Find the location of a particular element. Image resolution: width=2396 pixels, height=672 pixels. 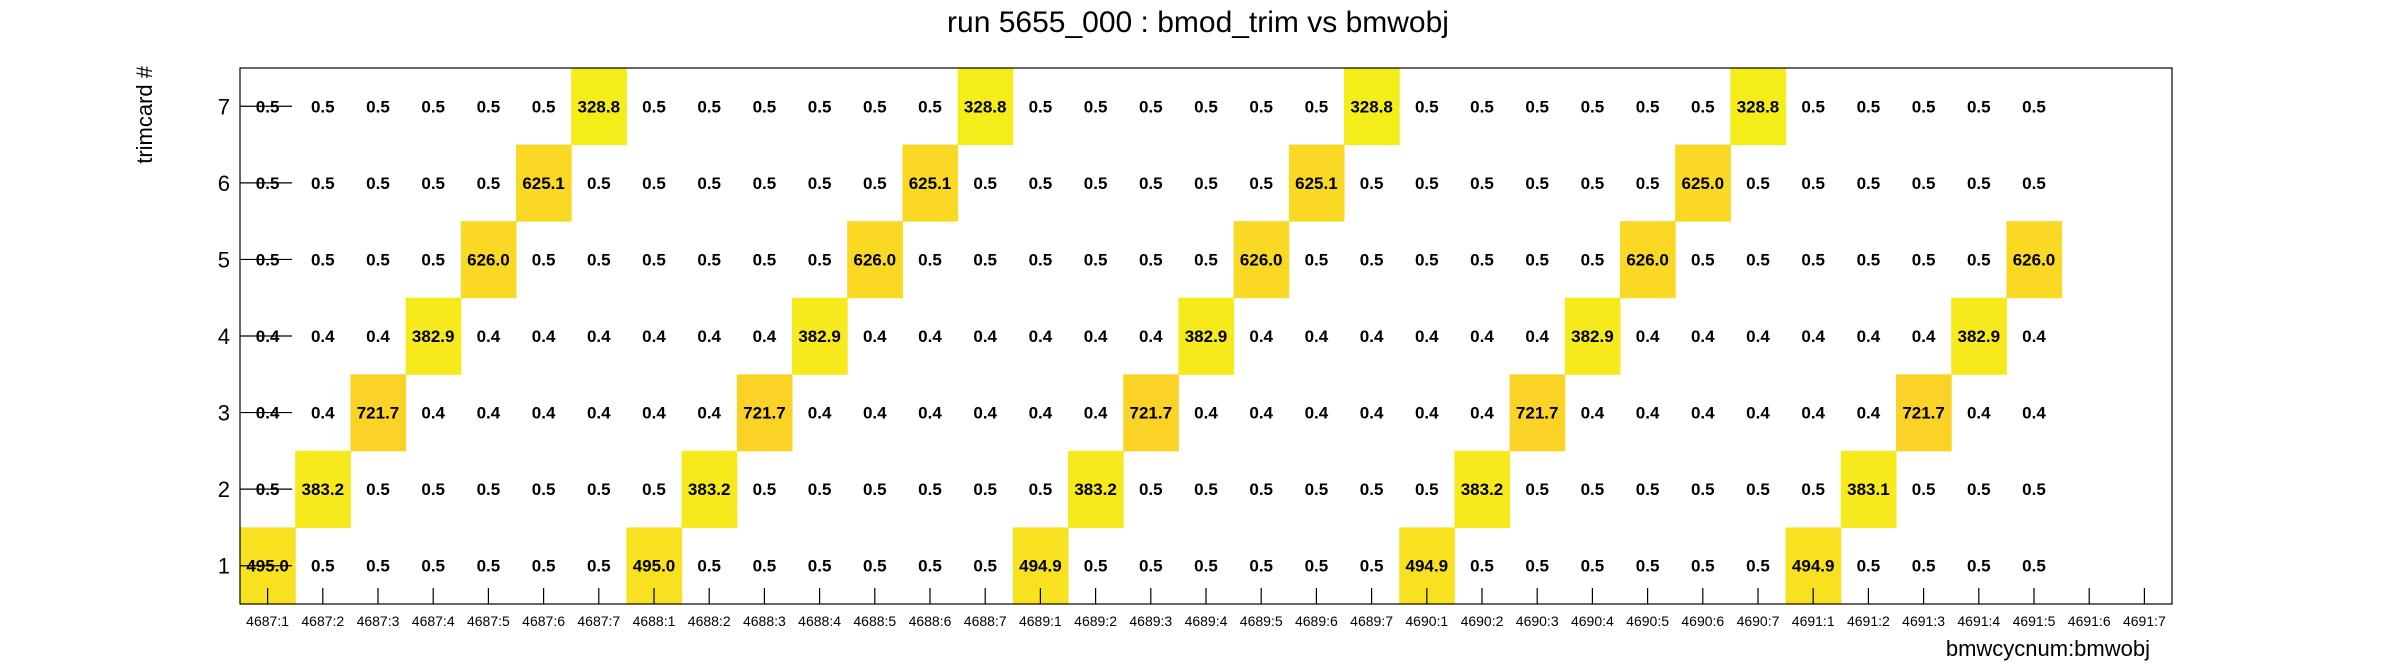

x-tick-label: 4689:1 is located at coordinates (1040, 621).